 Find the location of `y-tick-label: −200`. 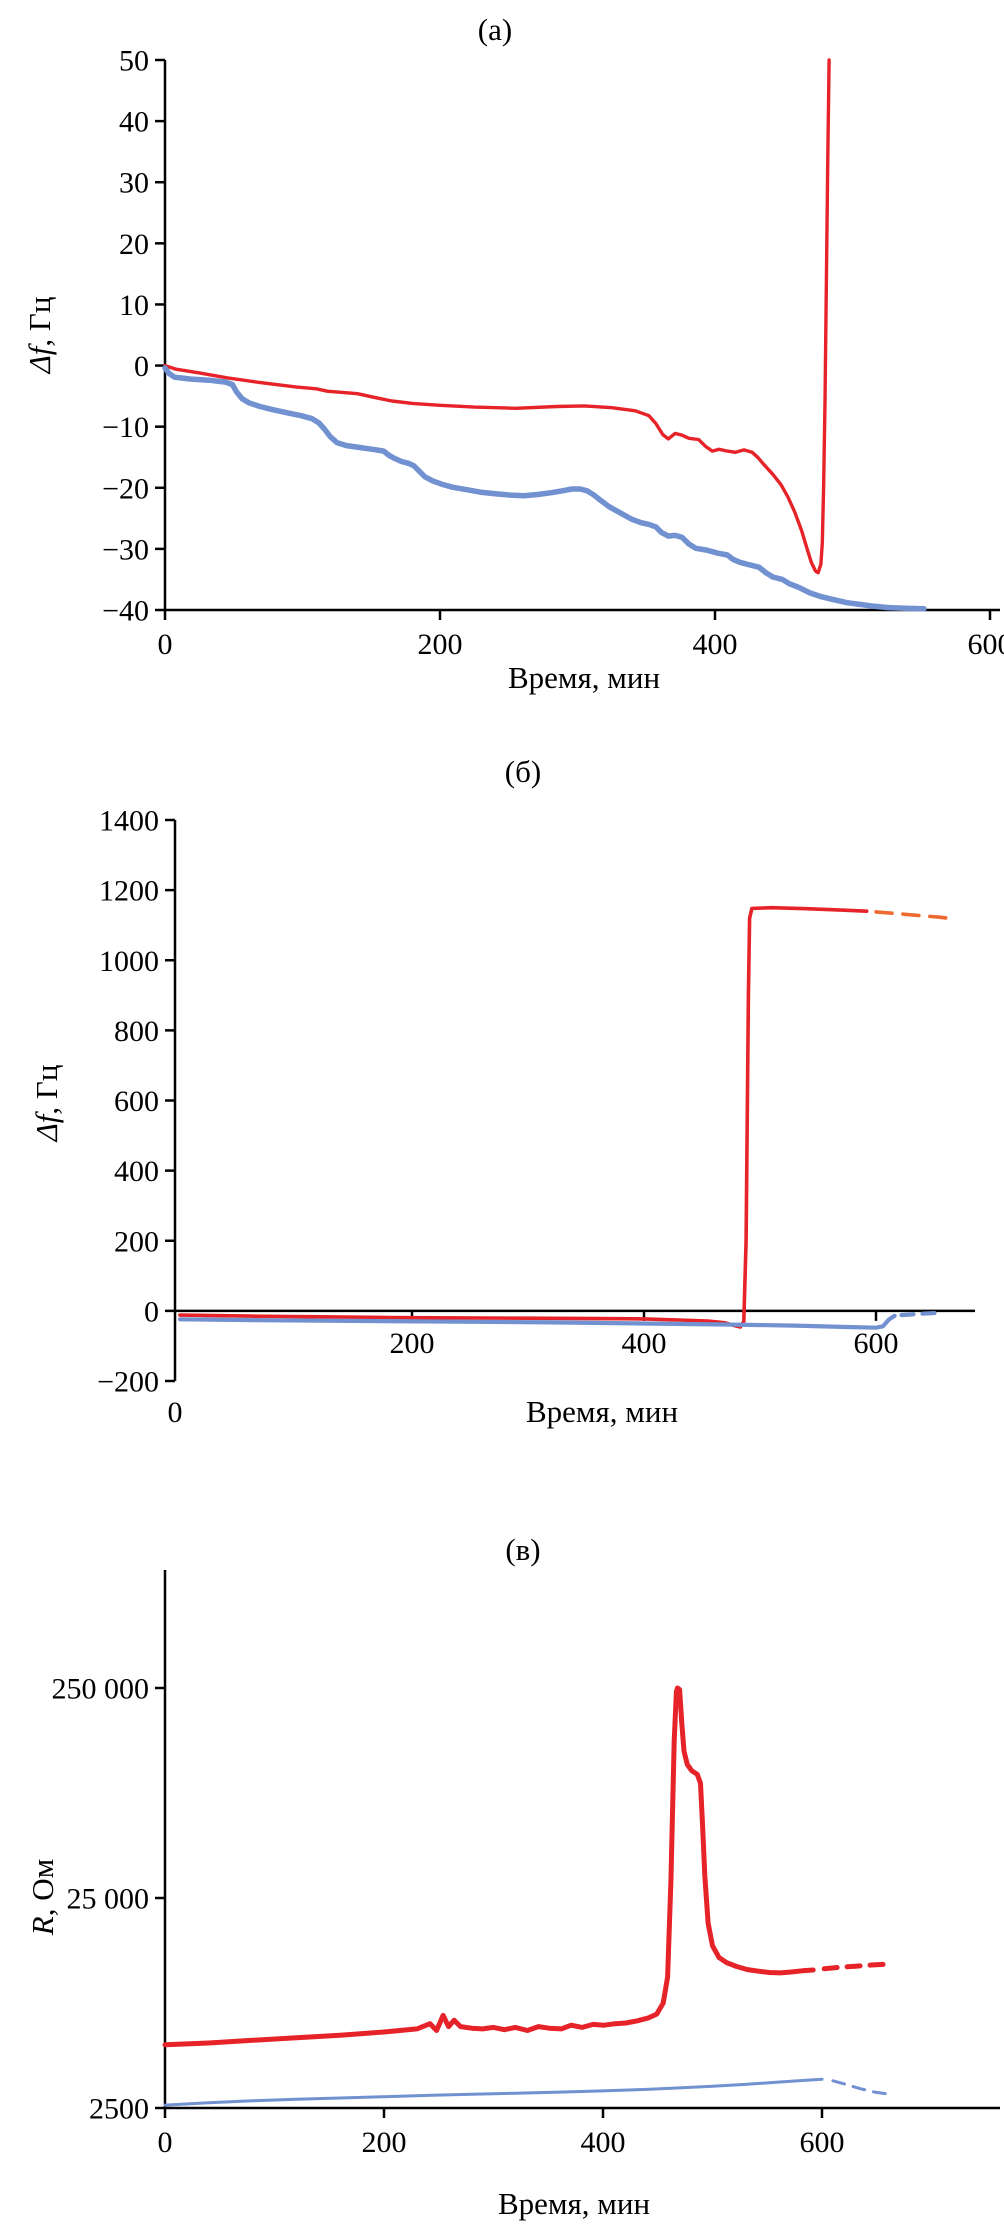

y-tick-label: −200 is located at coordinates (128, 1382).